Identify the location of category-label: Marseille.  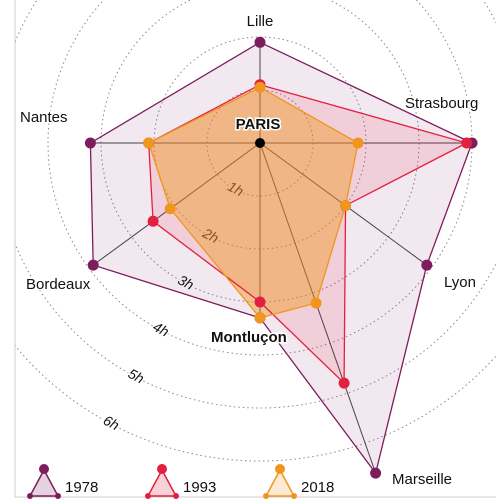
(422, 479).